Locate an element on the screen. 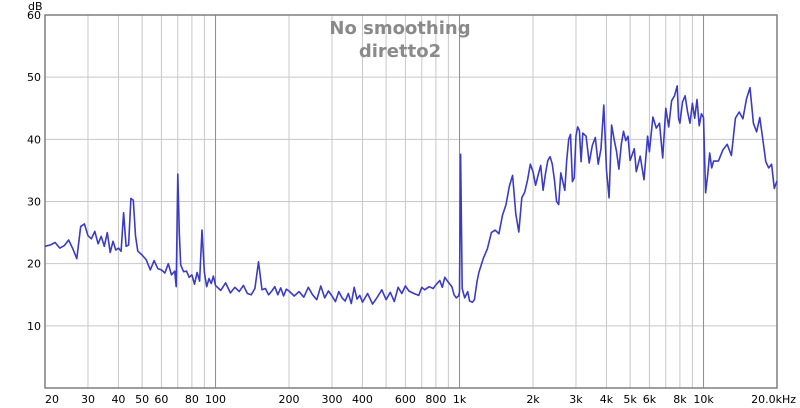  x-tick-label: 50 is located at coordinates (142, 399).